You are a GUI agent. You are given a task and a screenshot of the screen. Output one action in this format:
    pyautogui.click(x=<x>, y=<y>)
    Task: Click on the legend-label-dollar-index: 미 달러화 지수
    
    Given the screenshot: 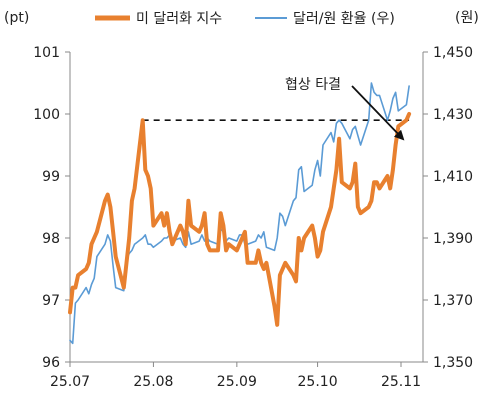 What is the action you would take?
    pyautogui.click(x=179, y=19)
    